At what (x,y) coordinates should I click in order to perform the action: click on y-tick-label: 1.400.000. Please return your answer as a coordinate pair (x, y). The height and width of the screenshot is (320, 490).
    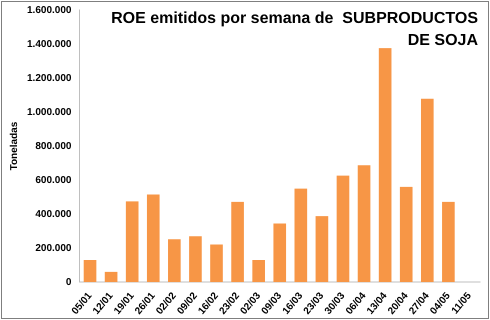
    Looking at the image, I should click on (49, 44).